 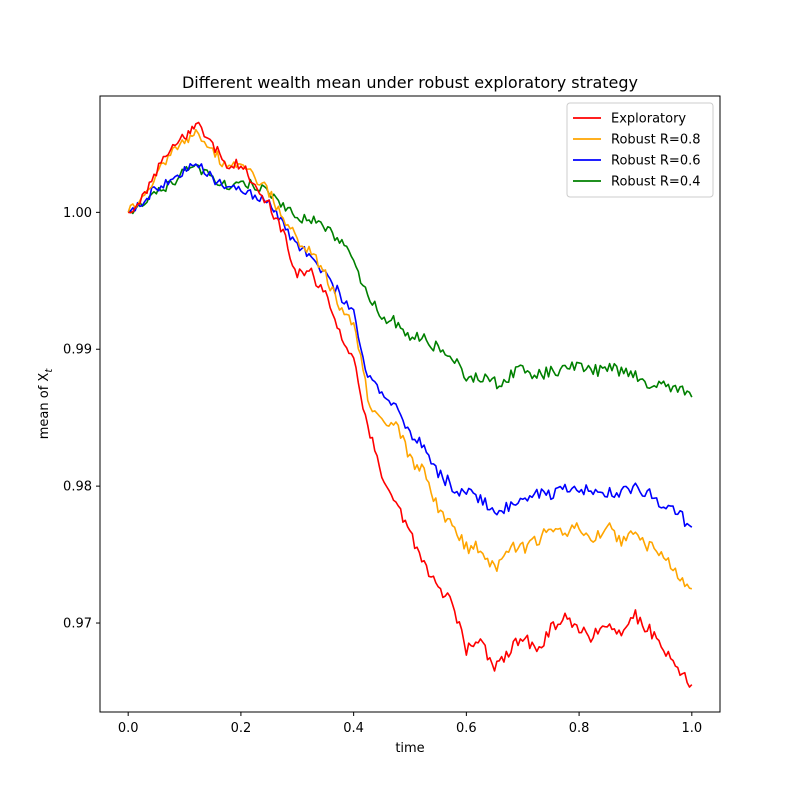 I want to click on x-tick-label: 0.6, so click(x=466, y=728).